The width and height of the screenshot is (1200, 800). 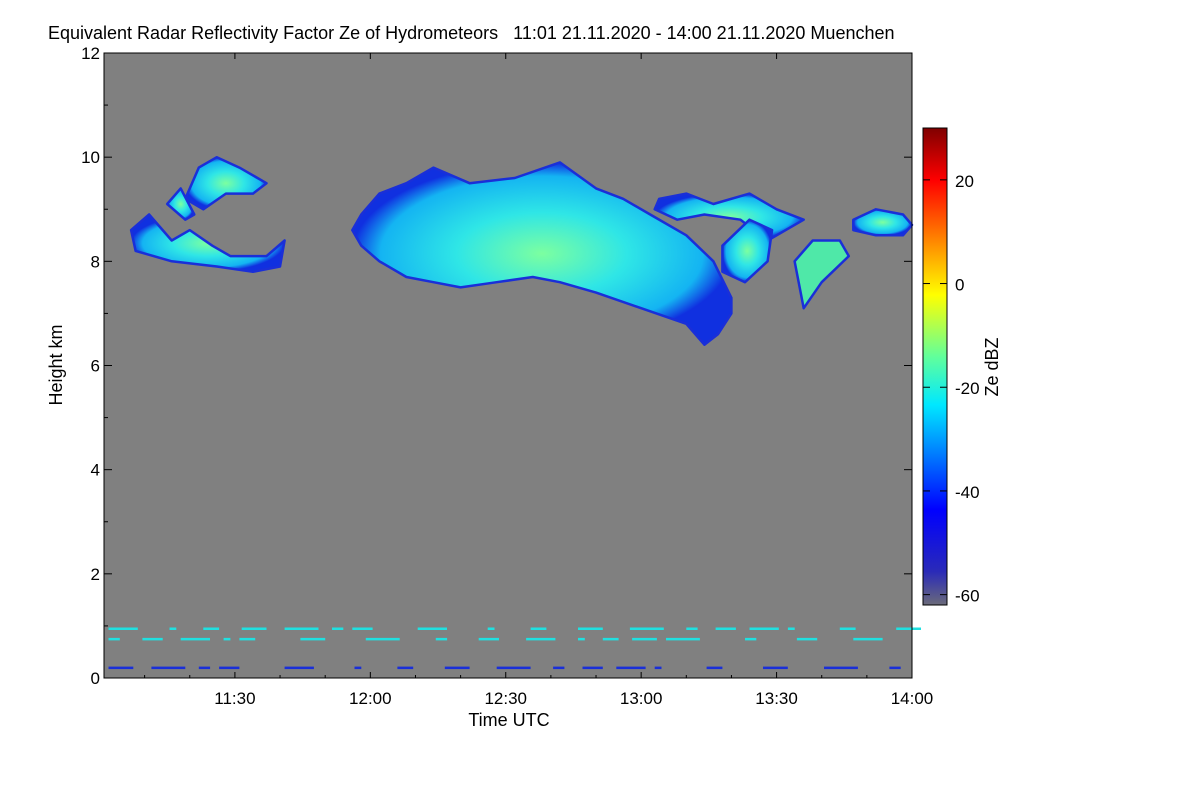 I want to click on y-tick-label: 10, so click(x=90, y=157).